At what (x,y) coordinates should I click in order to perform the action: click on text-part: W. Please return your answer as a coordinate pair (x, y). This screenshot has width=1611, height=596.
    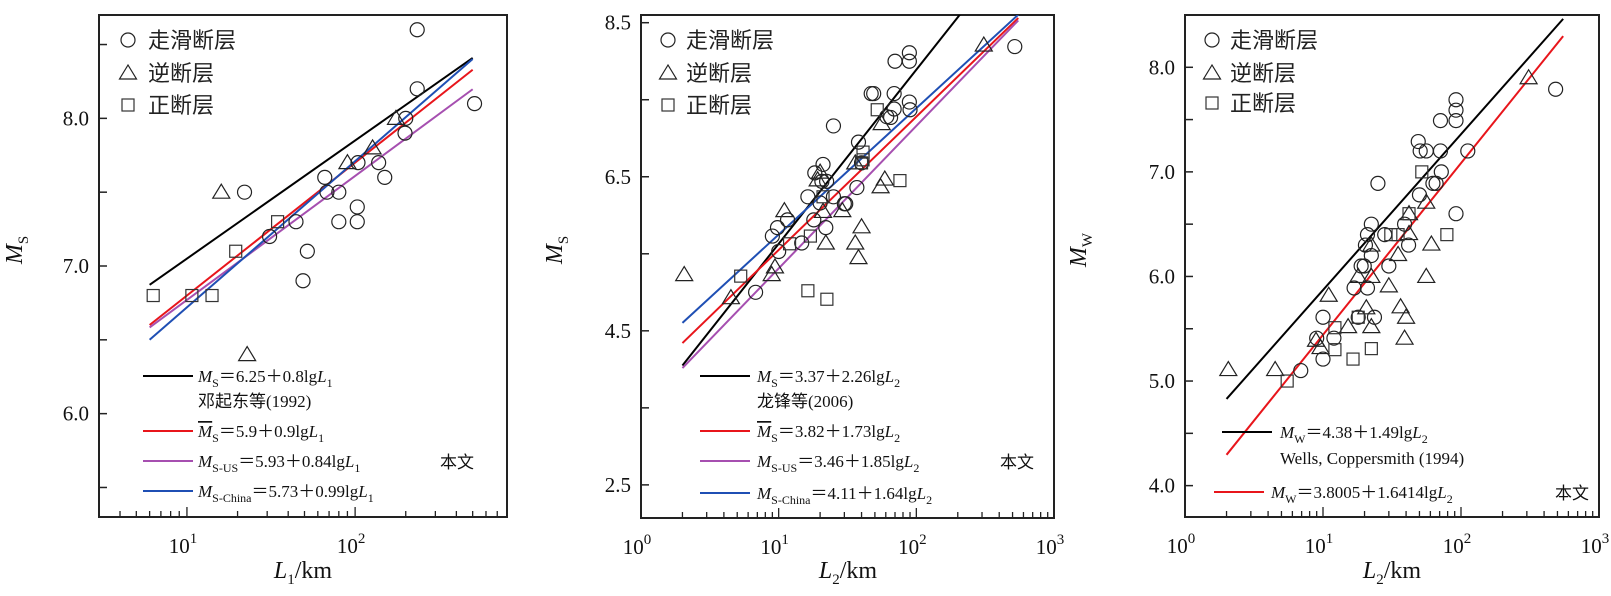
    Looking at the image, I should click on (1088, 239).